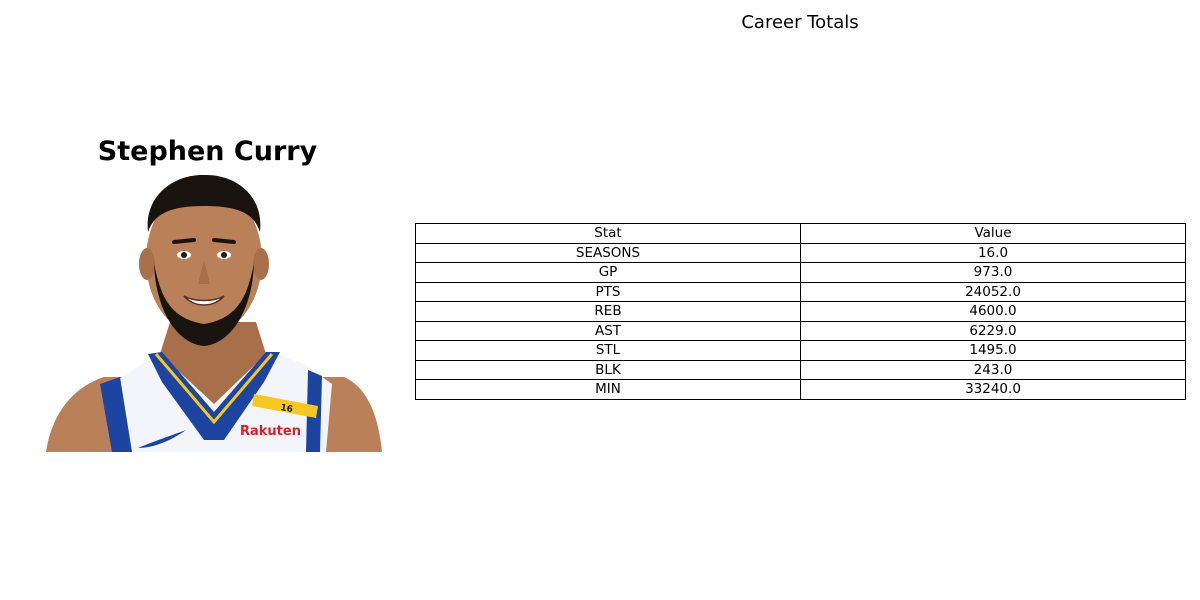 The width and height of the screenshot is (1200, 600). I want to click on table-row: AST 6229.0, so click(800, 330).